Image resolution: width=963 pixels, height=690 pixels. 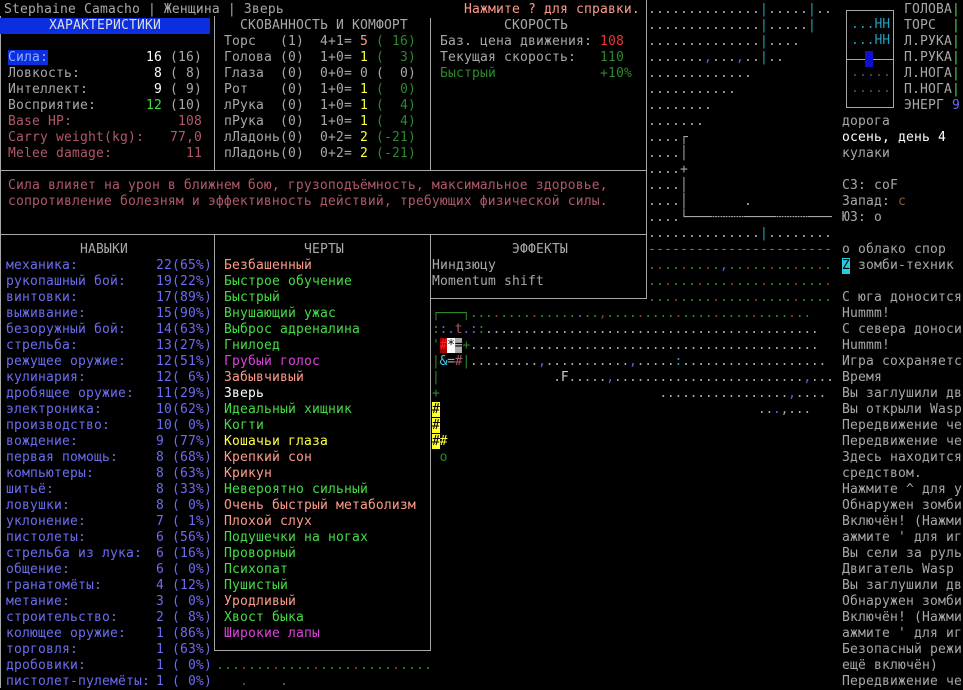 I want to click on skill-row: первая помощь: 8 (68%), so click(x=109, y=458).